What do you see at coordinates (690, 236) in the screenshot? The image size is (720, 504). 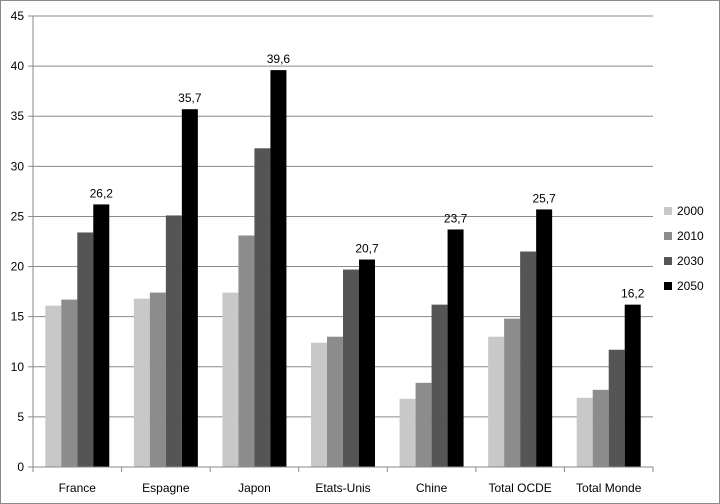 I see `legend-label: 2010` at bounding box center [690, 236].